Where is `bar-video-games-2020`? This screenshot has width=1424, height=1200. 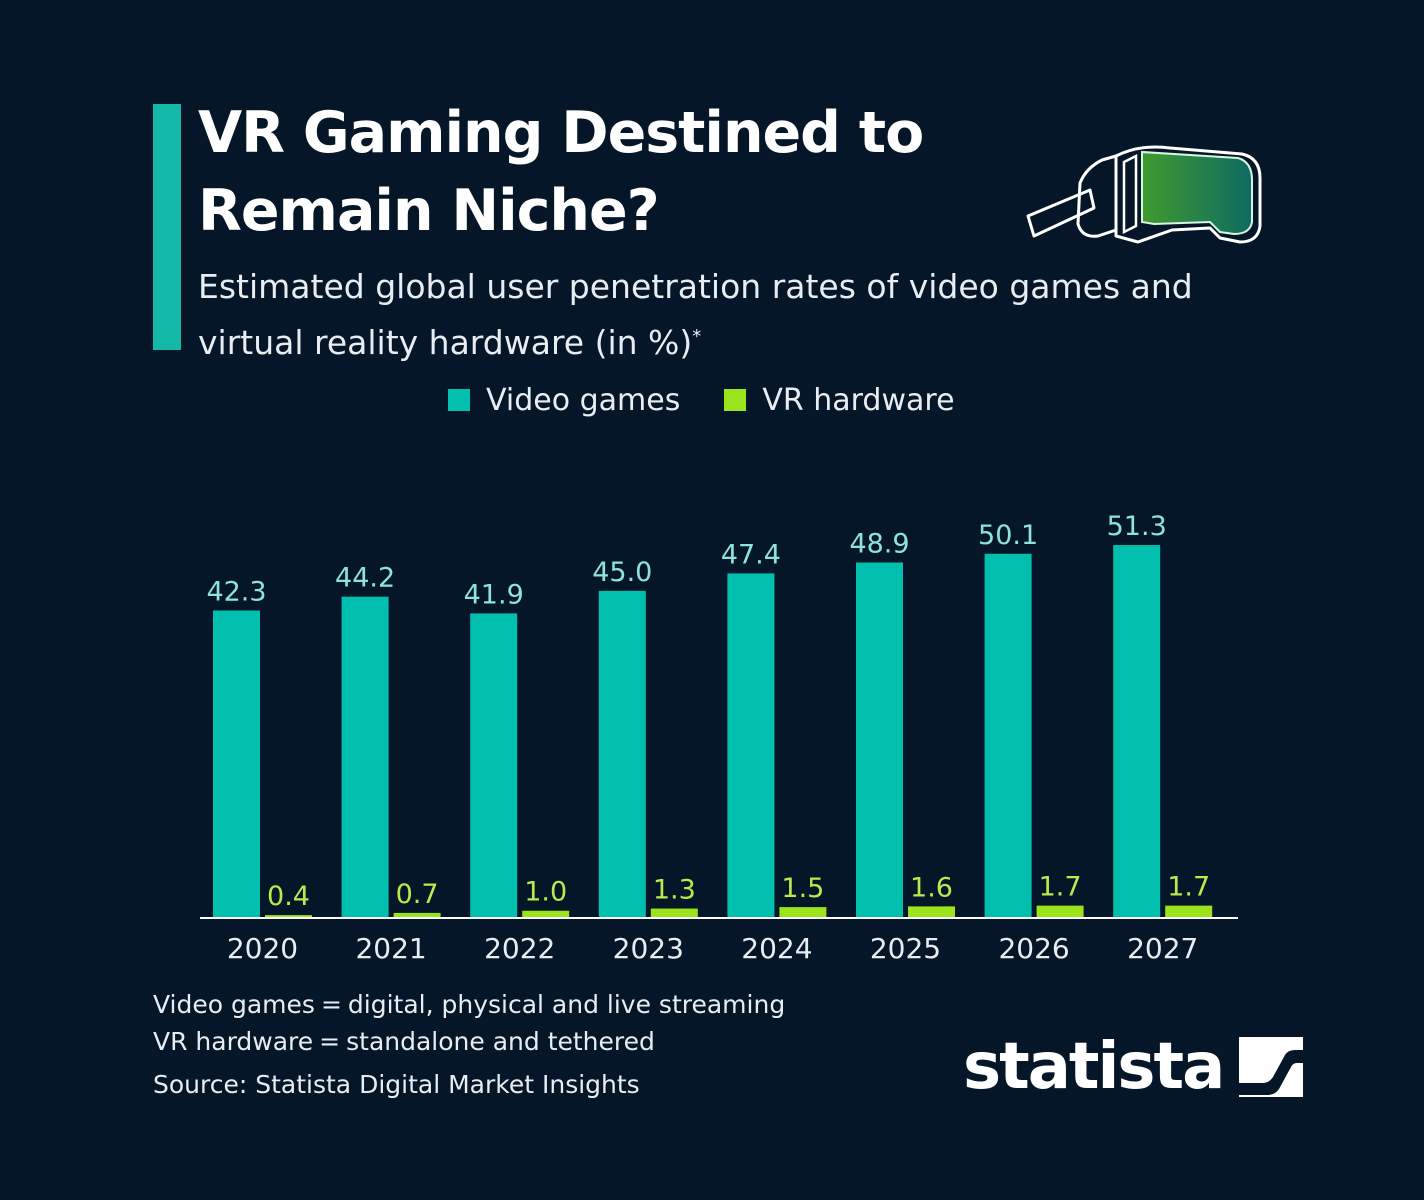
bar-video-games-2020 is located at coordinates (236, 764).